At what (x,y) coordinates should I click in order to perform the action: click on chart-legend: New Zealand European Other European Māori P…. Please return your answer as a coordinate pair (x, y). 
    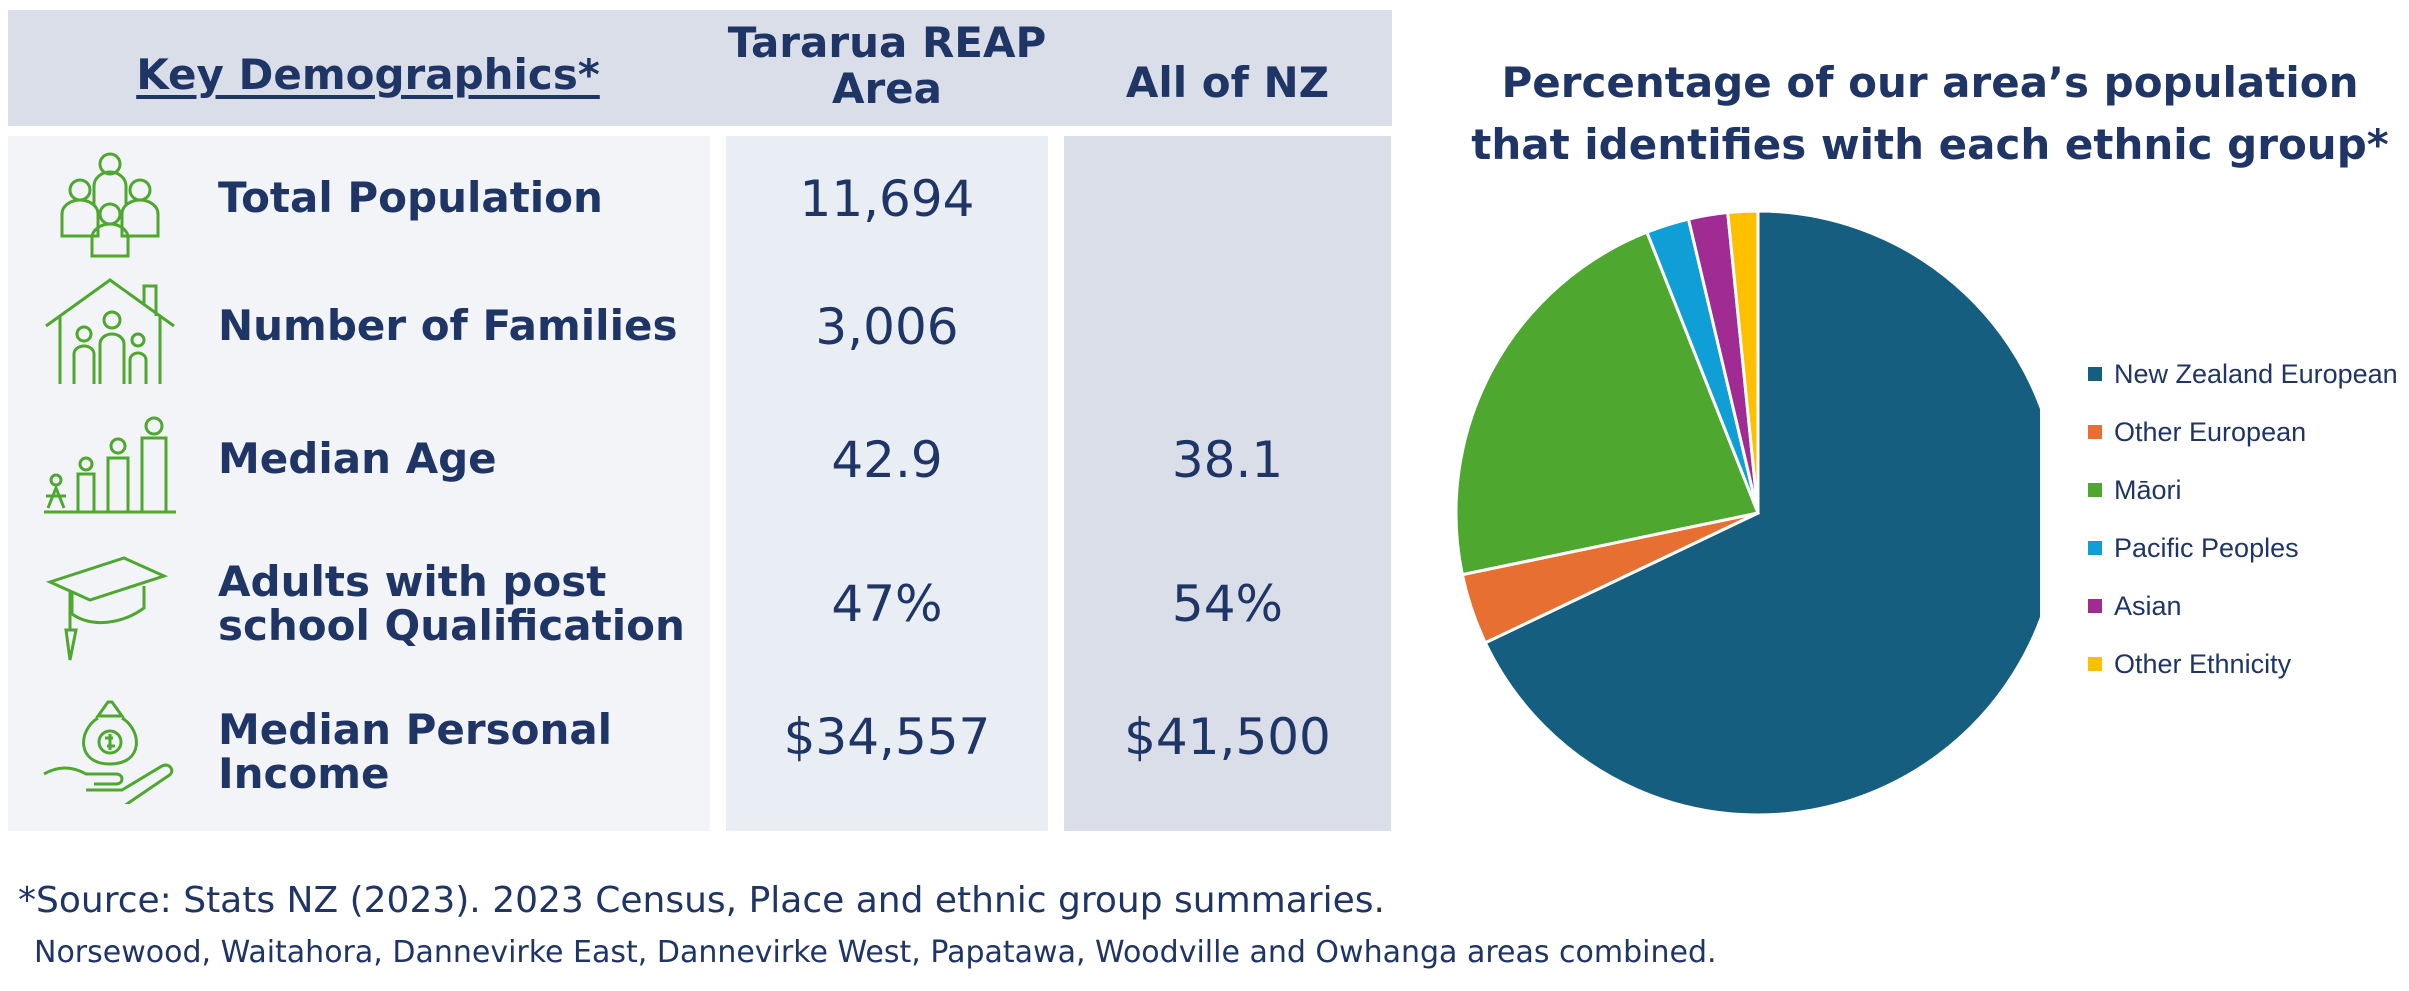
    Looking at the image, I should click on (2243, 519).